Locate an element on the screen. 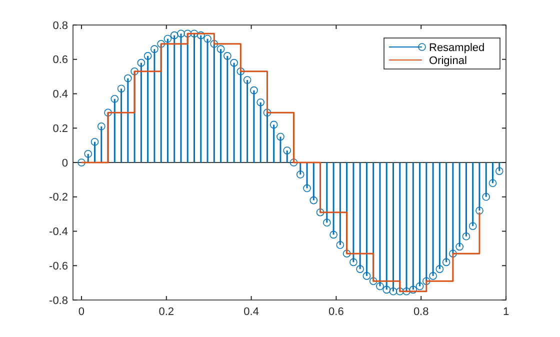 Image resolution: width=560 pixels, height=337 pixels. x-tick-label: 0.4 is located at coordinates (251, 312).